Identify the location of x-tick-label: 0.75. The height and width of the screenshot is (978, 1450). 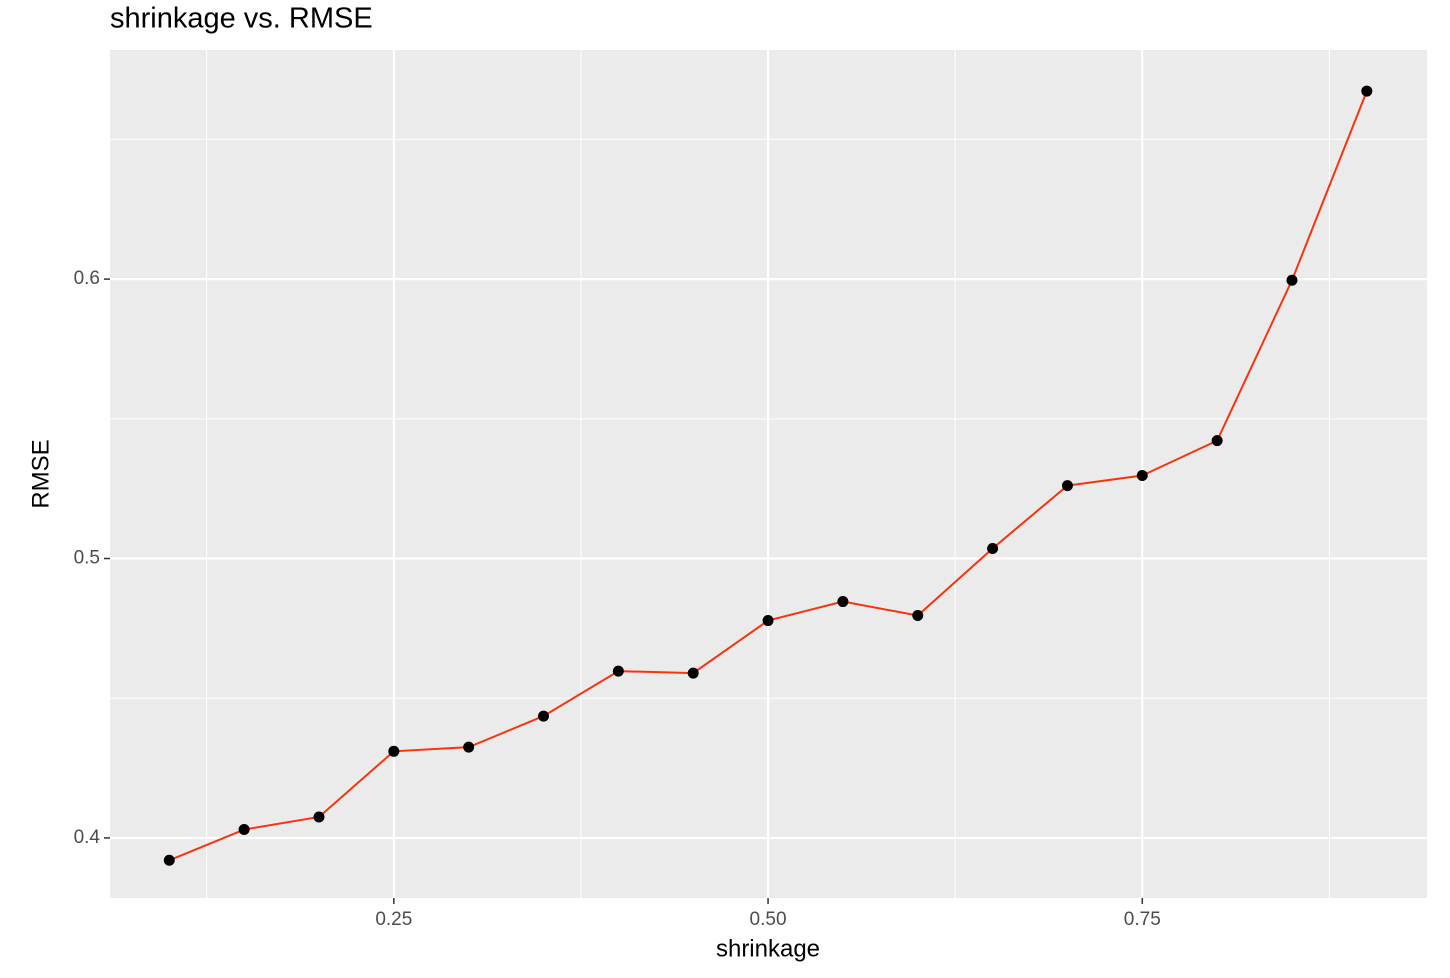
(1142, 919).